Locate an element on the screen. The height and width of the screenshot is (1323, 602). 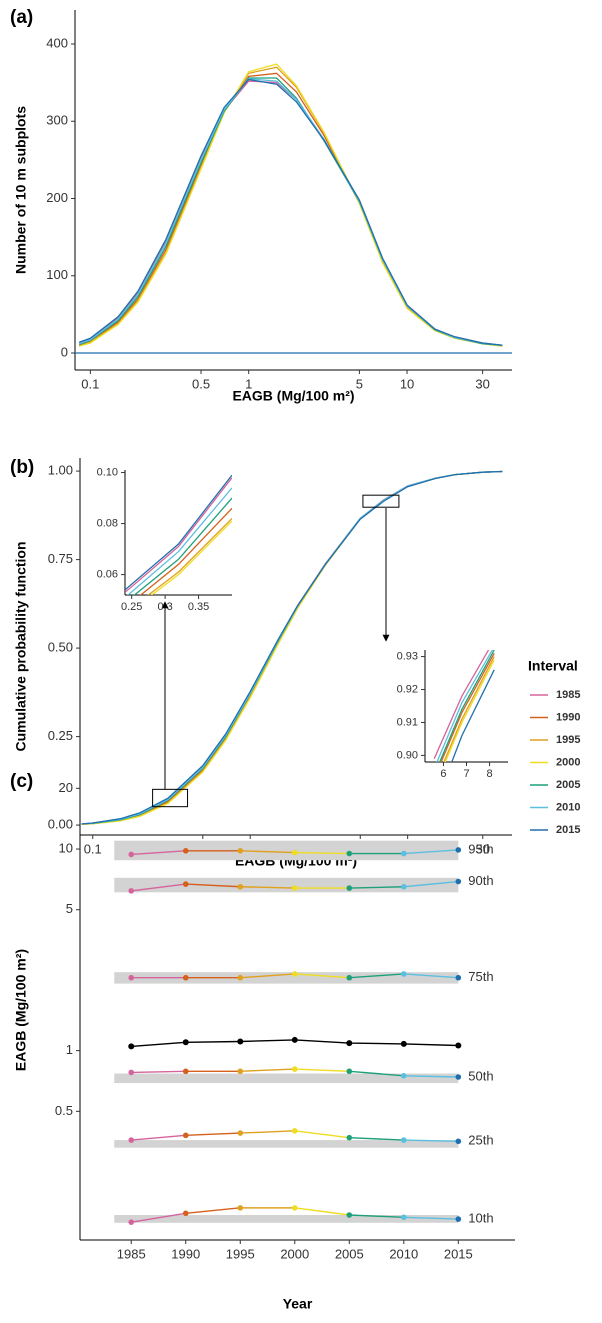
x-tick-label: 0.1 is located at coordinates (90, 383).